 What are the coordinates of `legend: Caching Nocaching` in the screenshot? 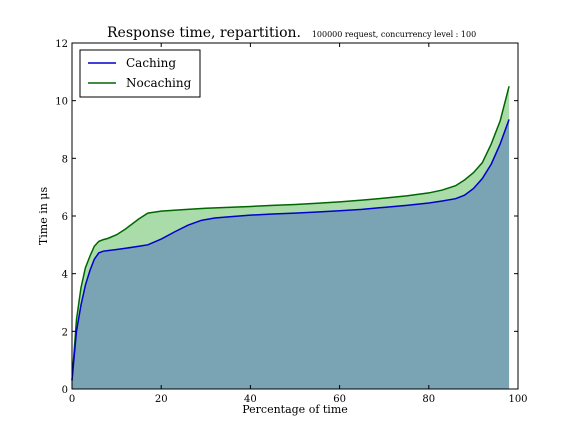 It's located at (140, 73).